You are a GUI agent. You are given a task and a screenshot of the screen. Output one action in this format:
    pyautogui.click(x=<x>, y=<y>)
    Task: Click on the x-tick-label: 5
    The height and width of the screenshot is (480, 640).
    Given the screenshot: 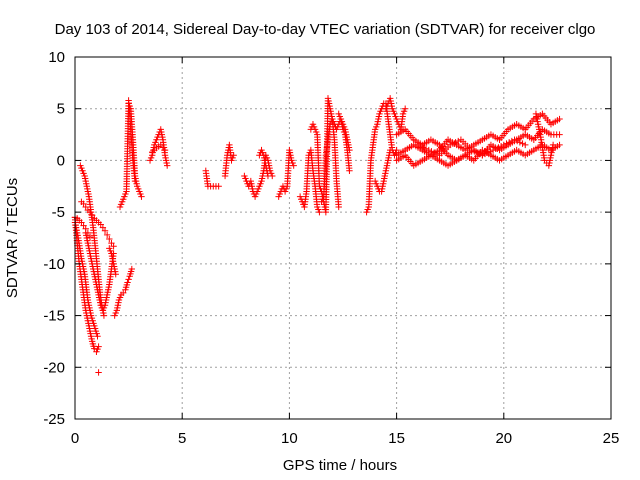 What is the action you would take?
    pyautogui.click(x=182, y=438)
    